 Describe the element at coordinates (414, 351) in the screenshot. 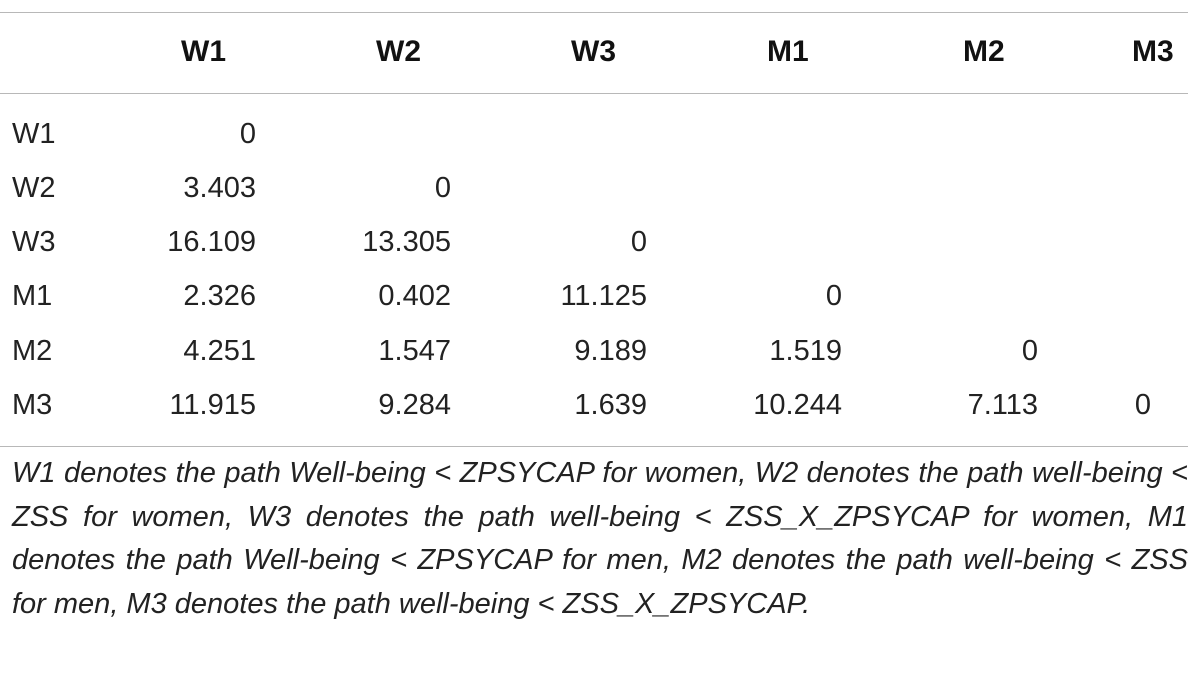

I see `table-cell: 1.547` at that location.